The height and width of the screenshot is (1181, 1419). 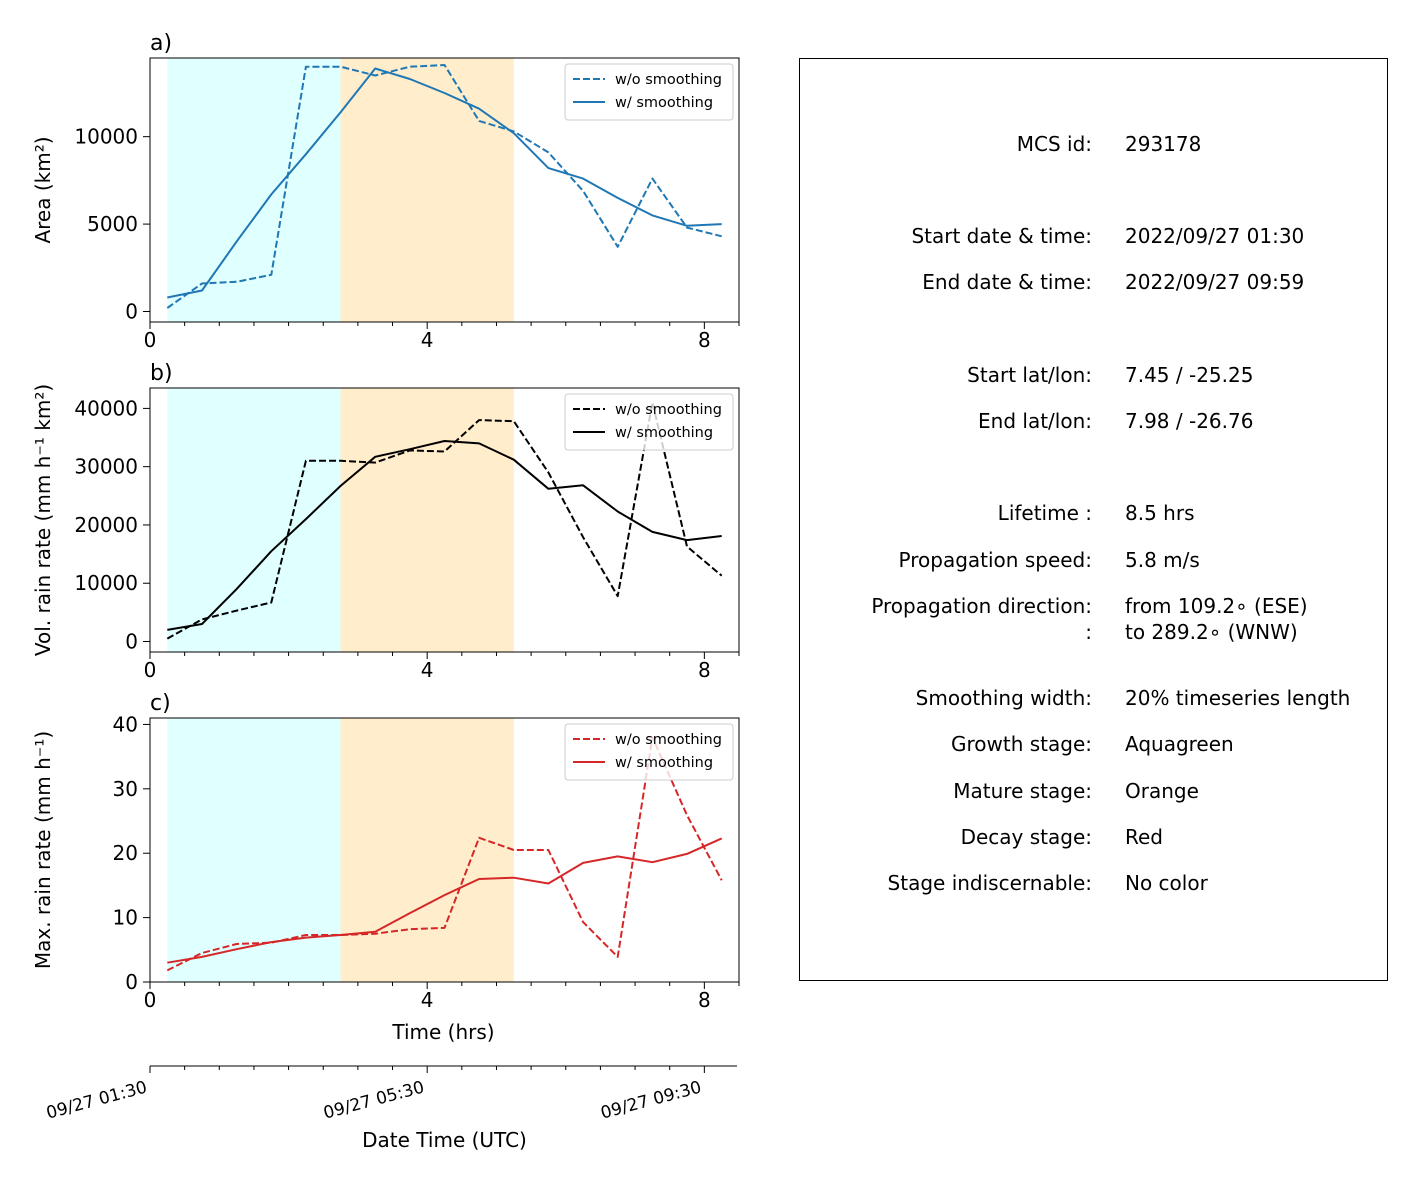 What do you see at coordinates (442, 1032) in the screenshot?
I see `x-axis-label: Time (hrs)` at bounding box center [442, 1032].